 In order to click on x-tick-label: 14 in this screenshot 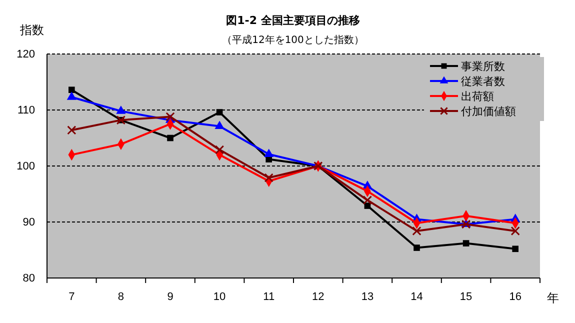, I will do `click(416, 296)`.